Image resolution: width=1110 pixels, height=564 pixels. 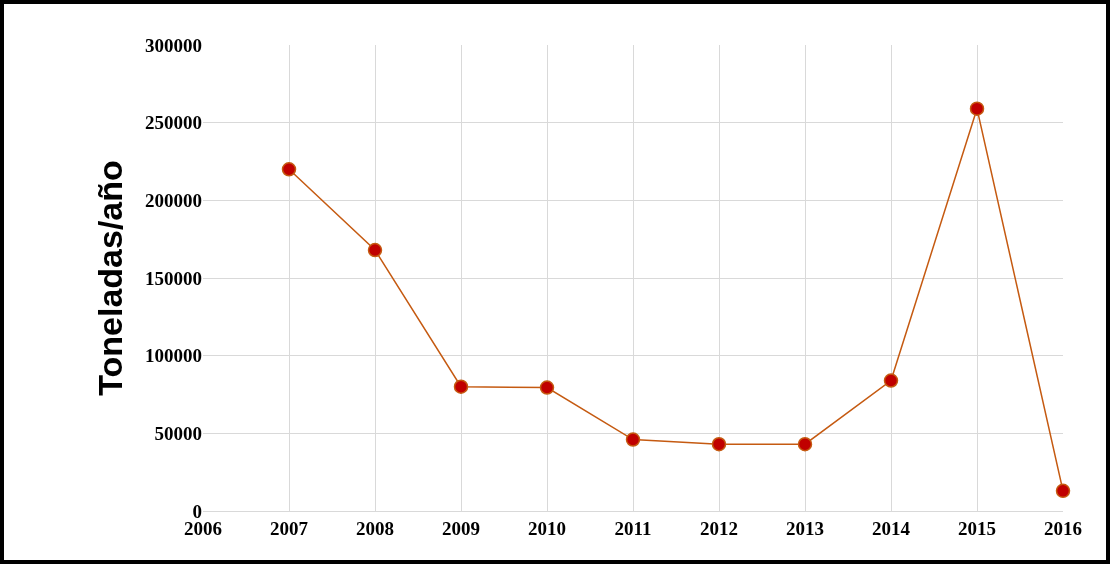 I want to click on y-tick-label: 200000, so click(x=173, y=200).